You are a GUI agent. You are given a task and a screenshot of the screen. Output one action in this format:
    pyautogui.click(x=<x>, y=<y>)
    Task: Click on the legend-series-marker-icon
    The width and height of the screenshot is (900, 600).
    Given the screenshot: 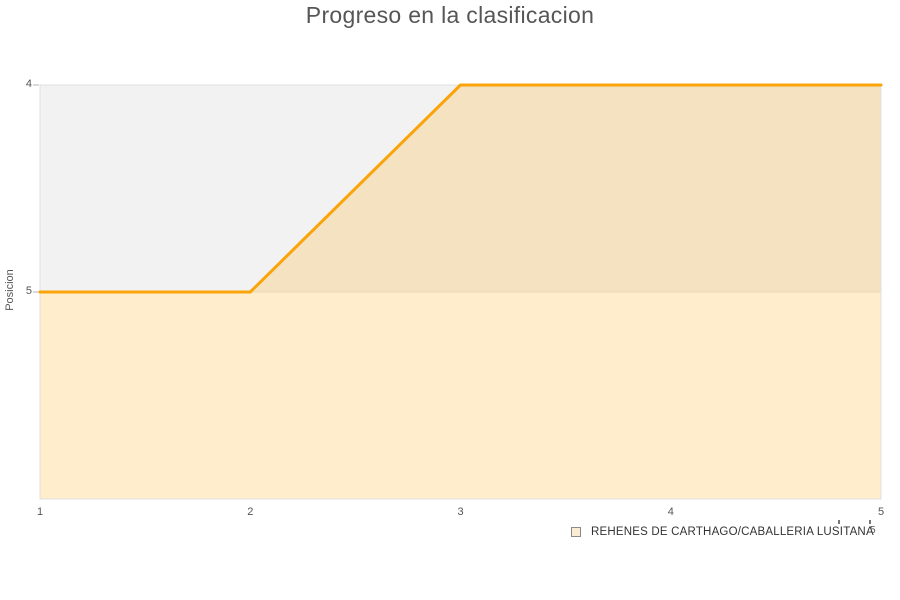 What is the action you would take?
    pyautogui.click(x=576, y=531)
    